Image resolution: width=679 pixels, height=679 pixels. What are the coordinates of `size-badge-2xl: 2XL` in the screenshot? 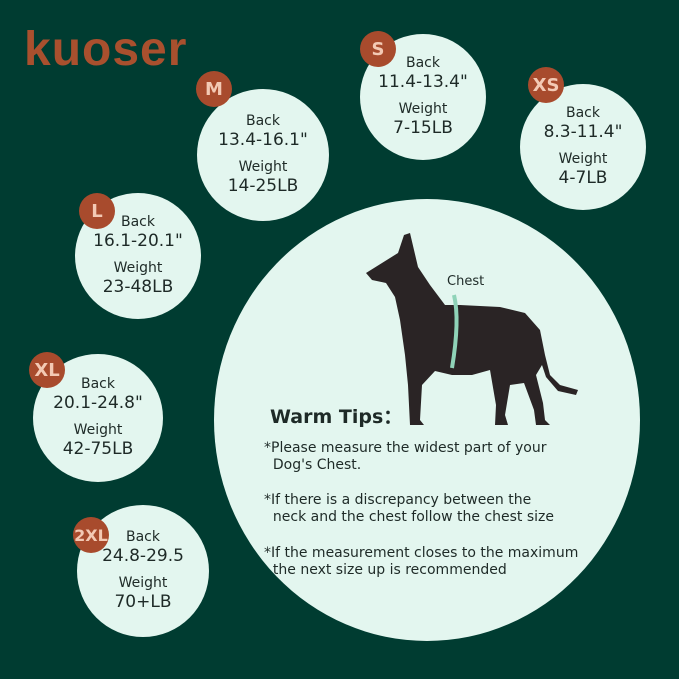 It's located at (91, 535).